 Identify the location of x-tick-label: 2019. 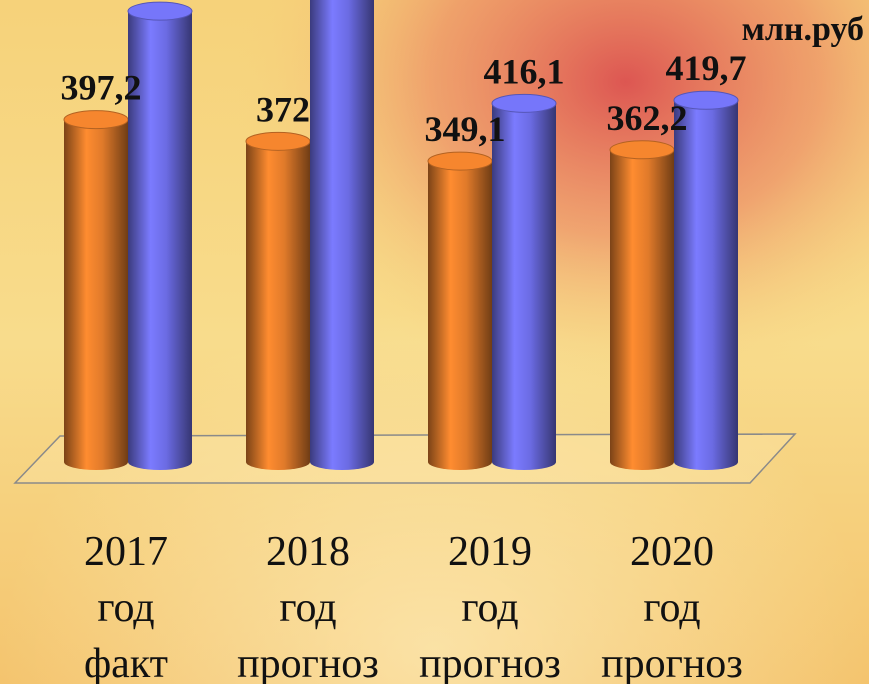
(490, 552).